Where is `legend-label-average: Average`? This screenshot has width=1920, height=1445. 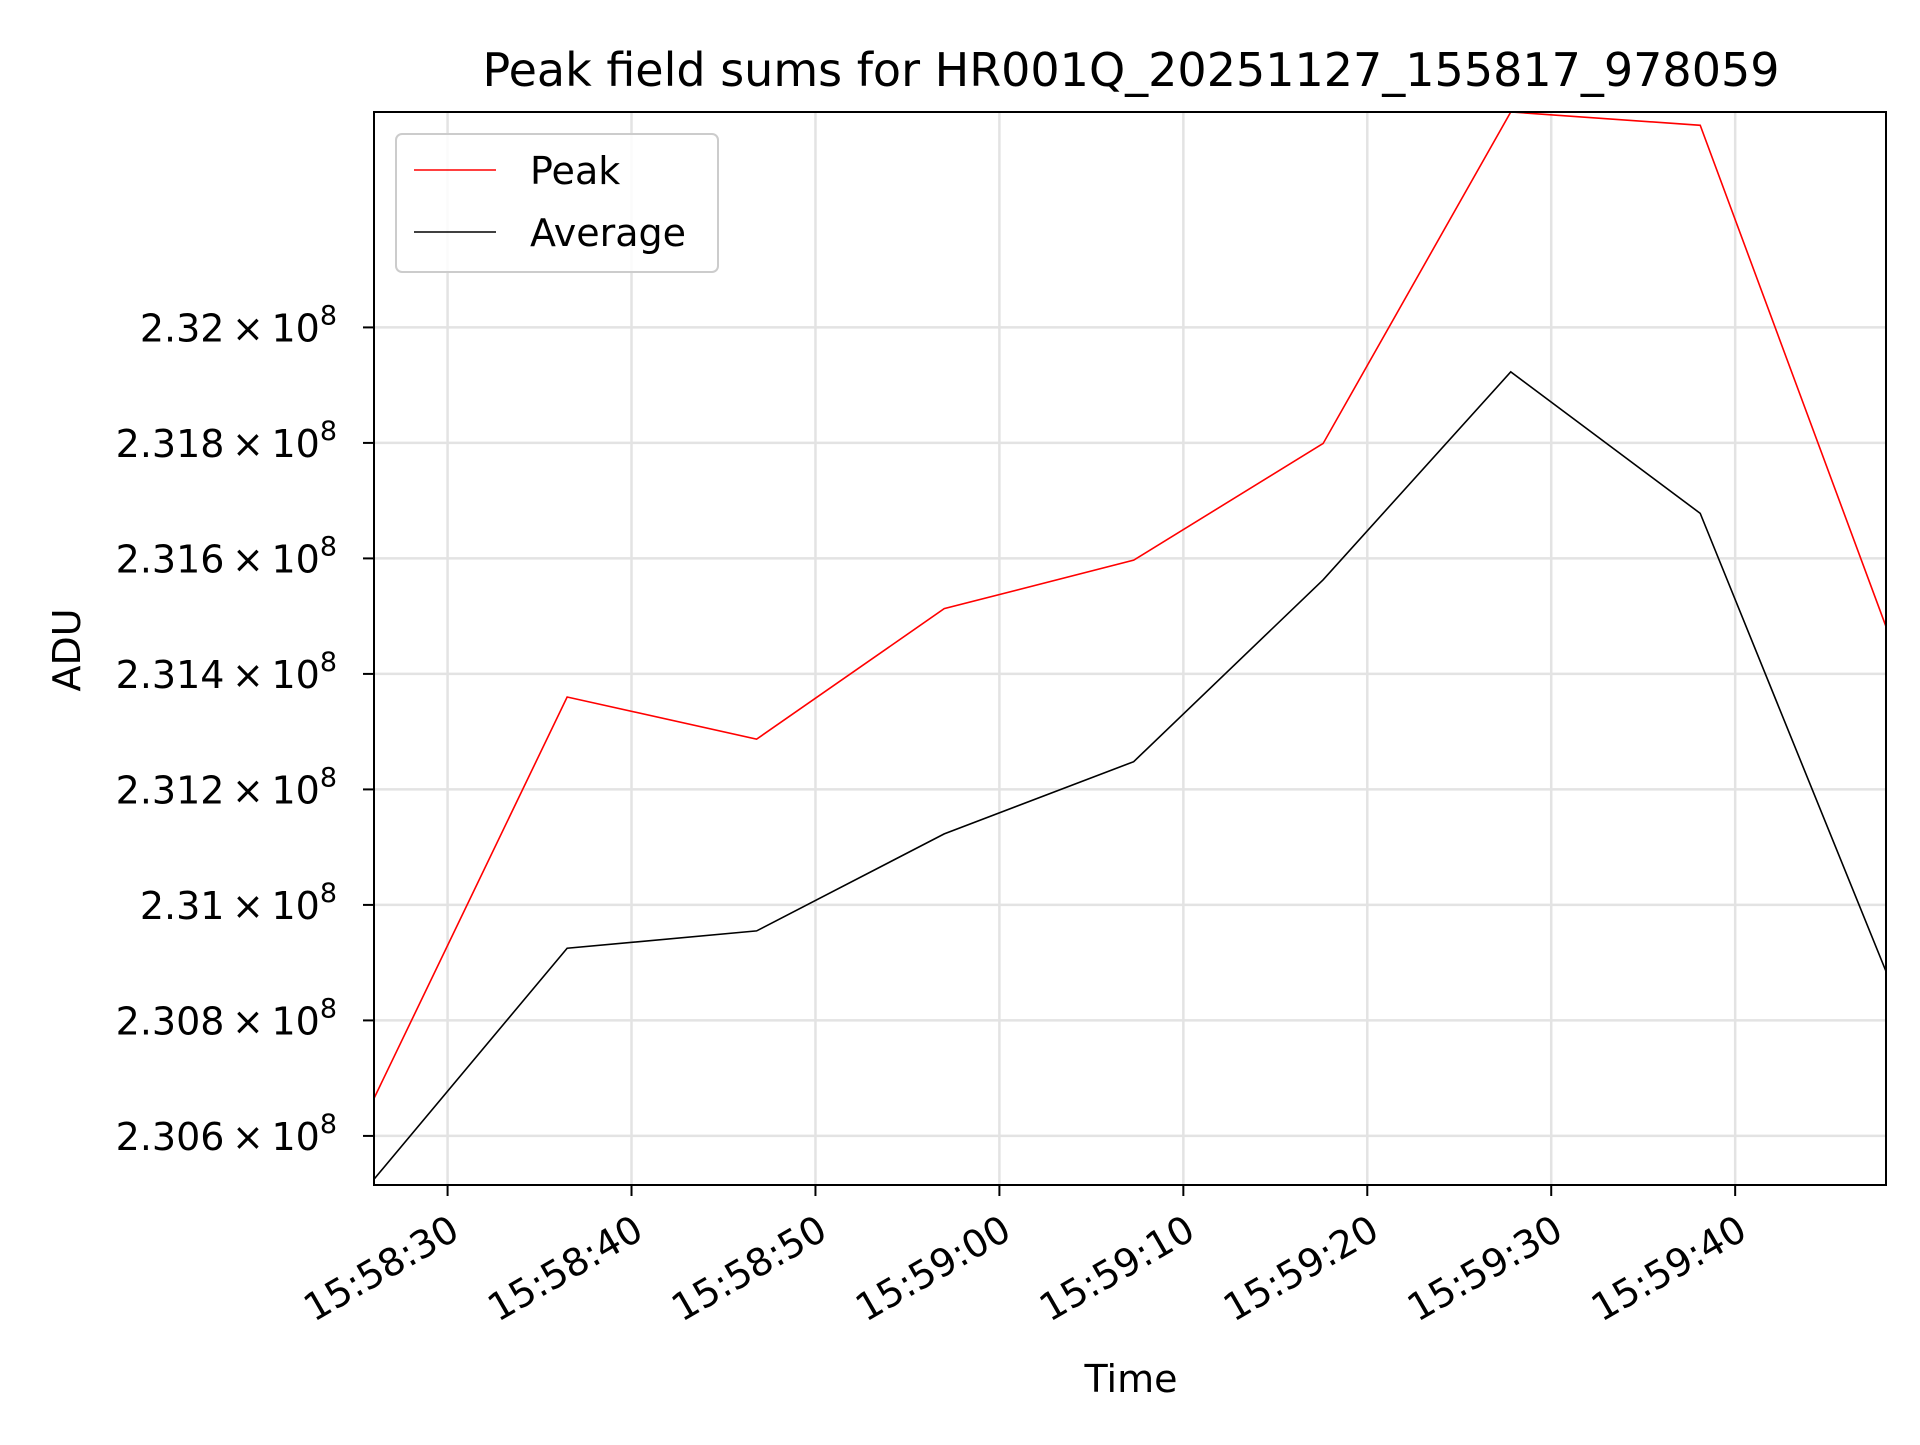 legend-label-average: Average is located at coordinates (608, 233).